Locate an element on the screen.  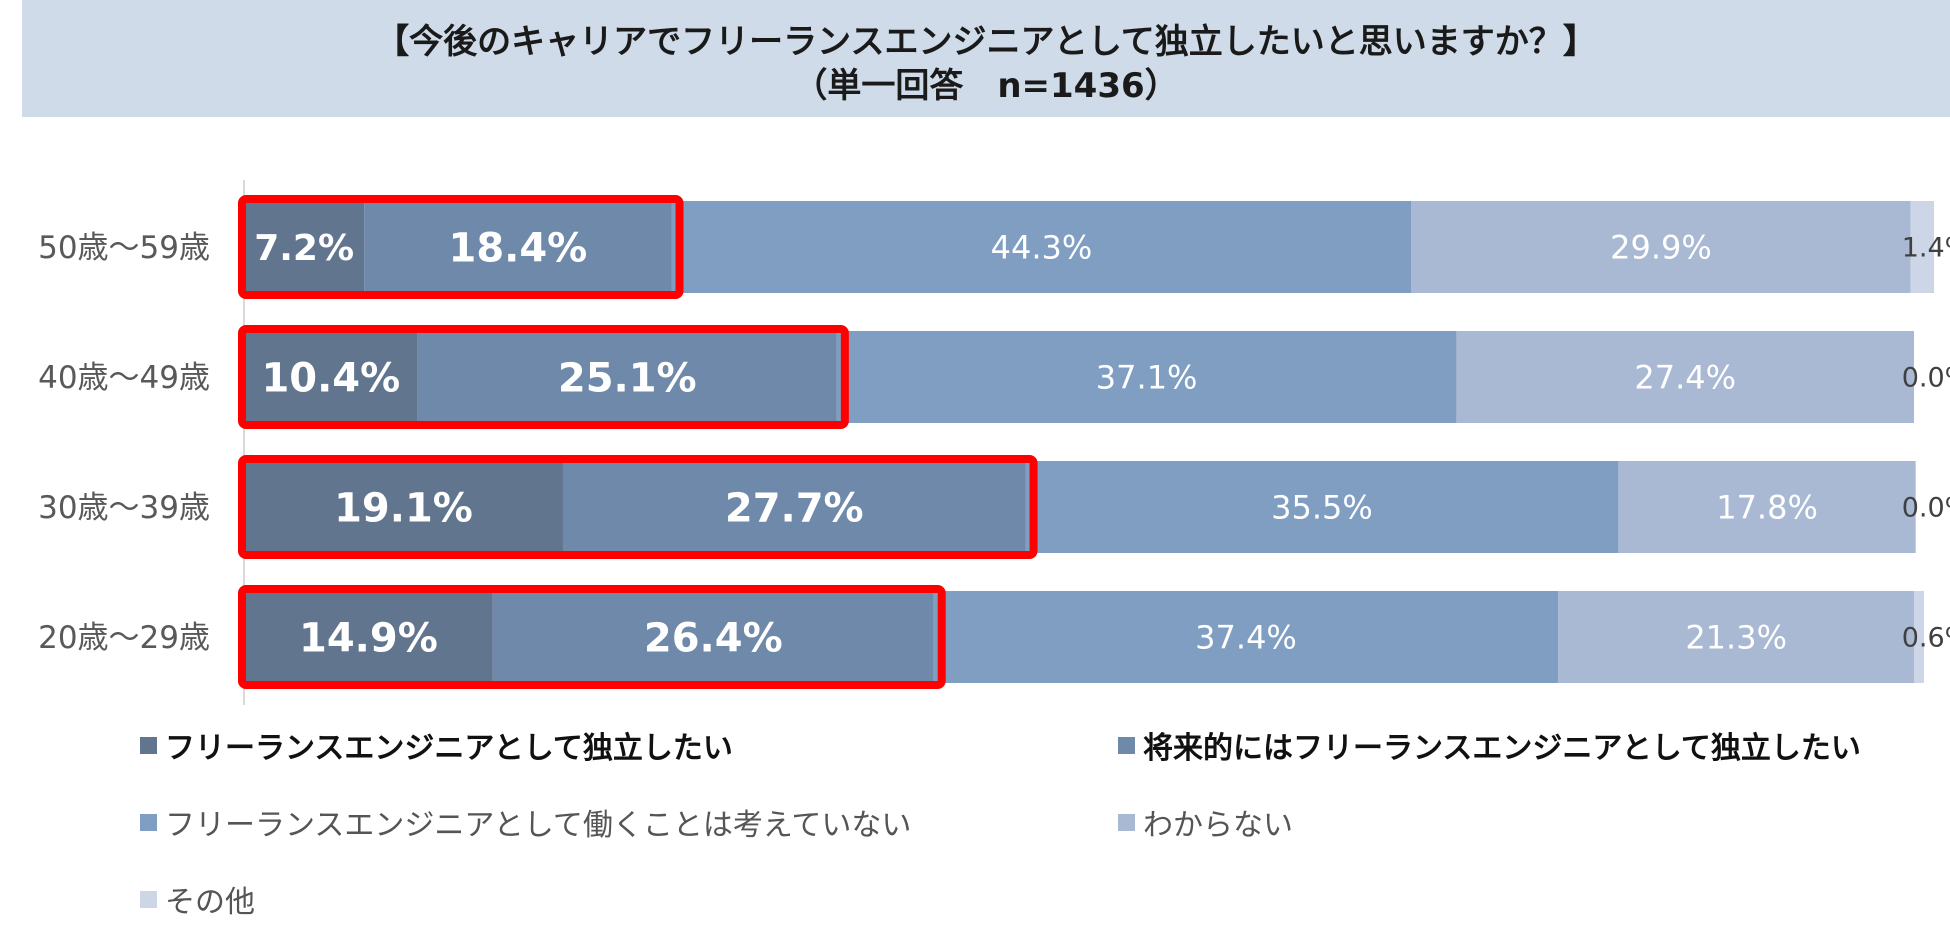
data-label: 35.5% is located at coordinates (1322, 508).